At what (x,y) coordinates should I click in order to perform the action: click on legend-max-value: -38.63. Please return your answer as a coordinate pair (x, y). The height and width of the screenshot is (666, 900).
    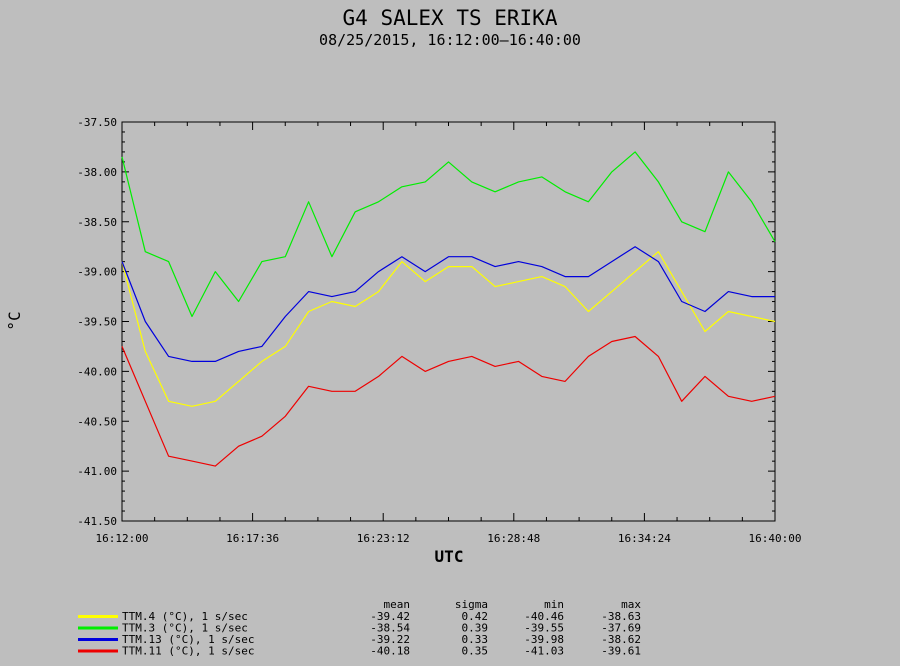
    Looking at the image, I should click on (621, 616).